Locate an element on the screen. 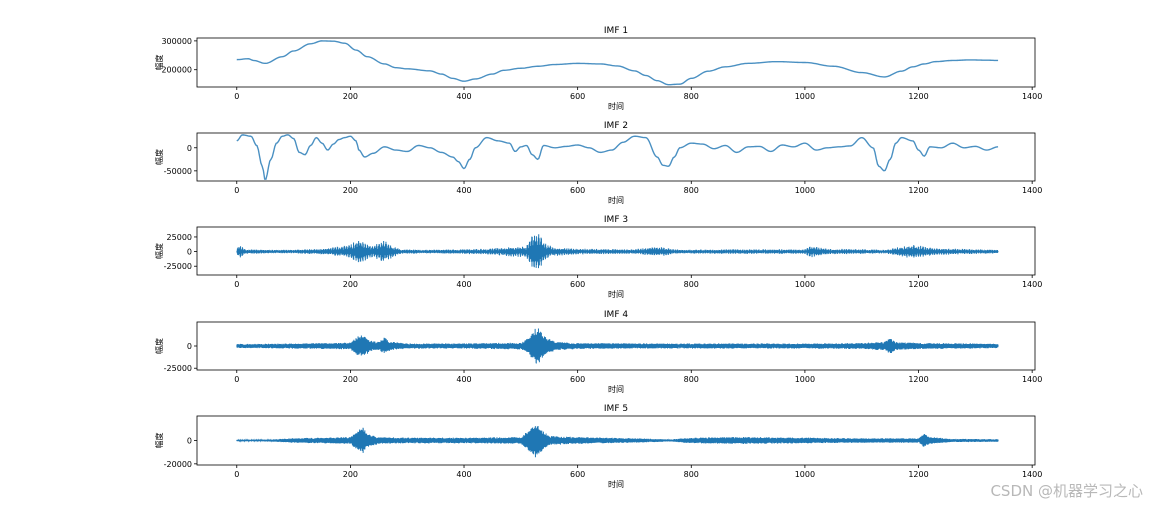 The width and height of the screenshot is (1157, 509). imf-2-xlabel: 时间 is located at coordinates (616, 200).